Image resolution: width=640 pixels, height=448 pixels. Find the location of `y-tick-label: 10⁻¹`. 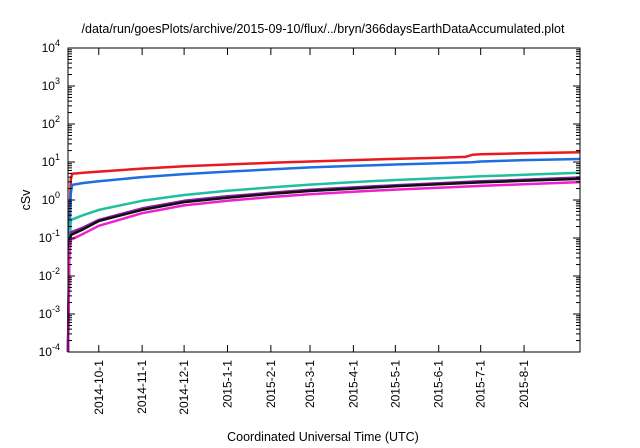

y-tick-label: 10⁻¹ is located at coordinates (49, 236).